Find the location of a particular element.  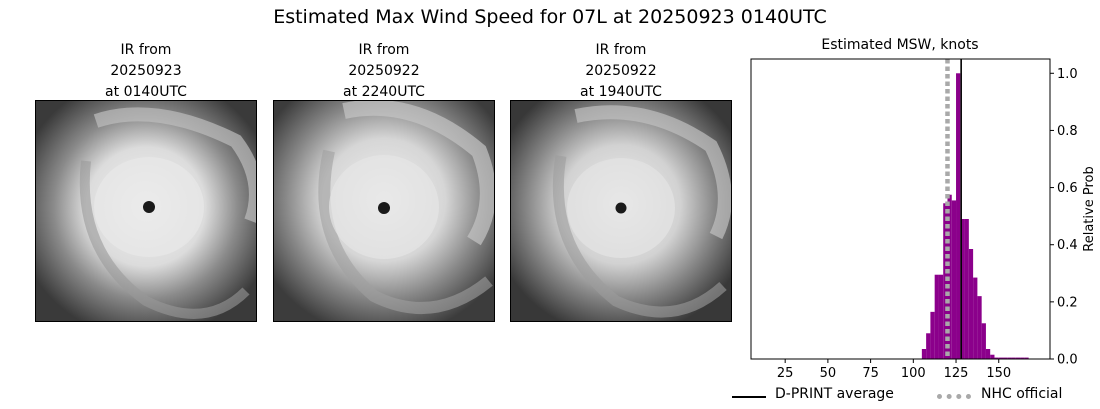

y-axis-ticks: 0.0 0.2 0.4 0.6 0.8 1.0 is located at coordinates (1064, 217).